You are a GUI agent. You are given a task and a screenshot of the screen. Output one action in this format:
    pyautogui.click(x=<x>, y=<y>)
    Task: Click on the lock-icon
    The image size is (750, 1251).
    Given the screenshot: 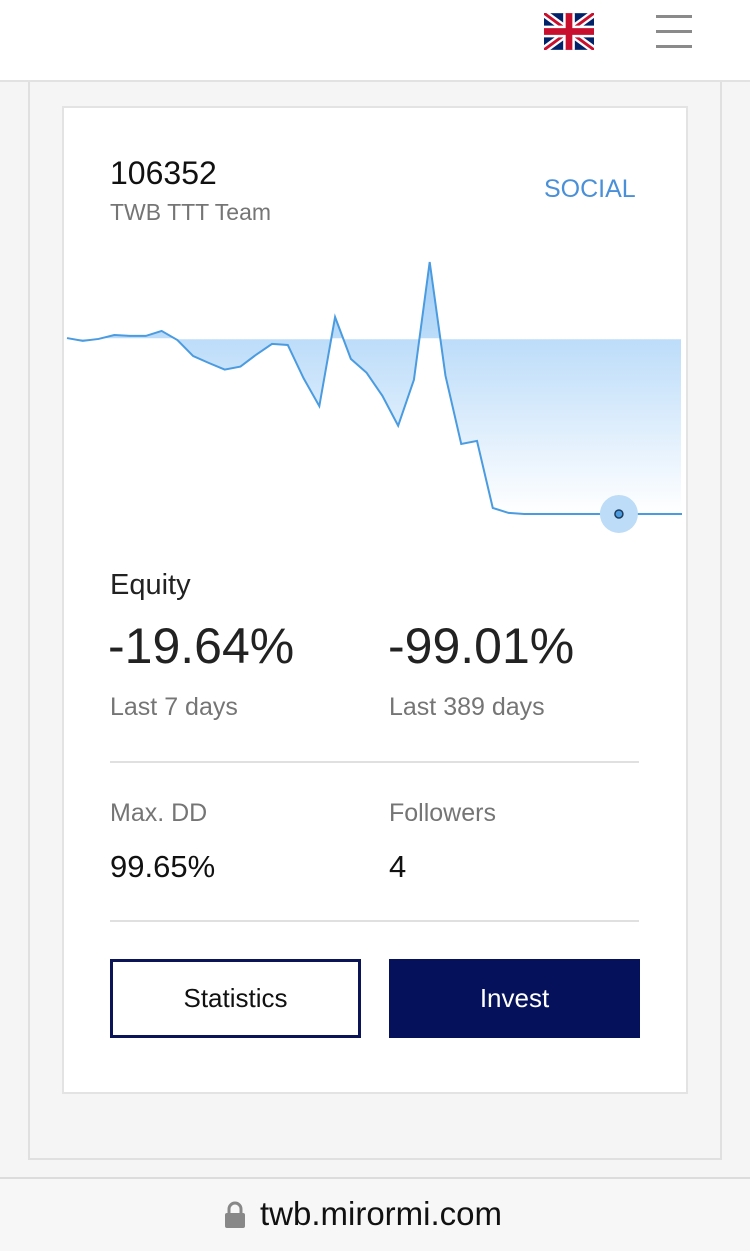 What is the action you would take?
    pyautogui.click(x=235, y=1214)
    